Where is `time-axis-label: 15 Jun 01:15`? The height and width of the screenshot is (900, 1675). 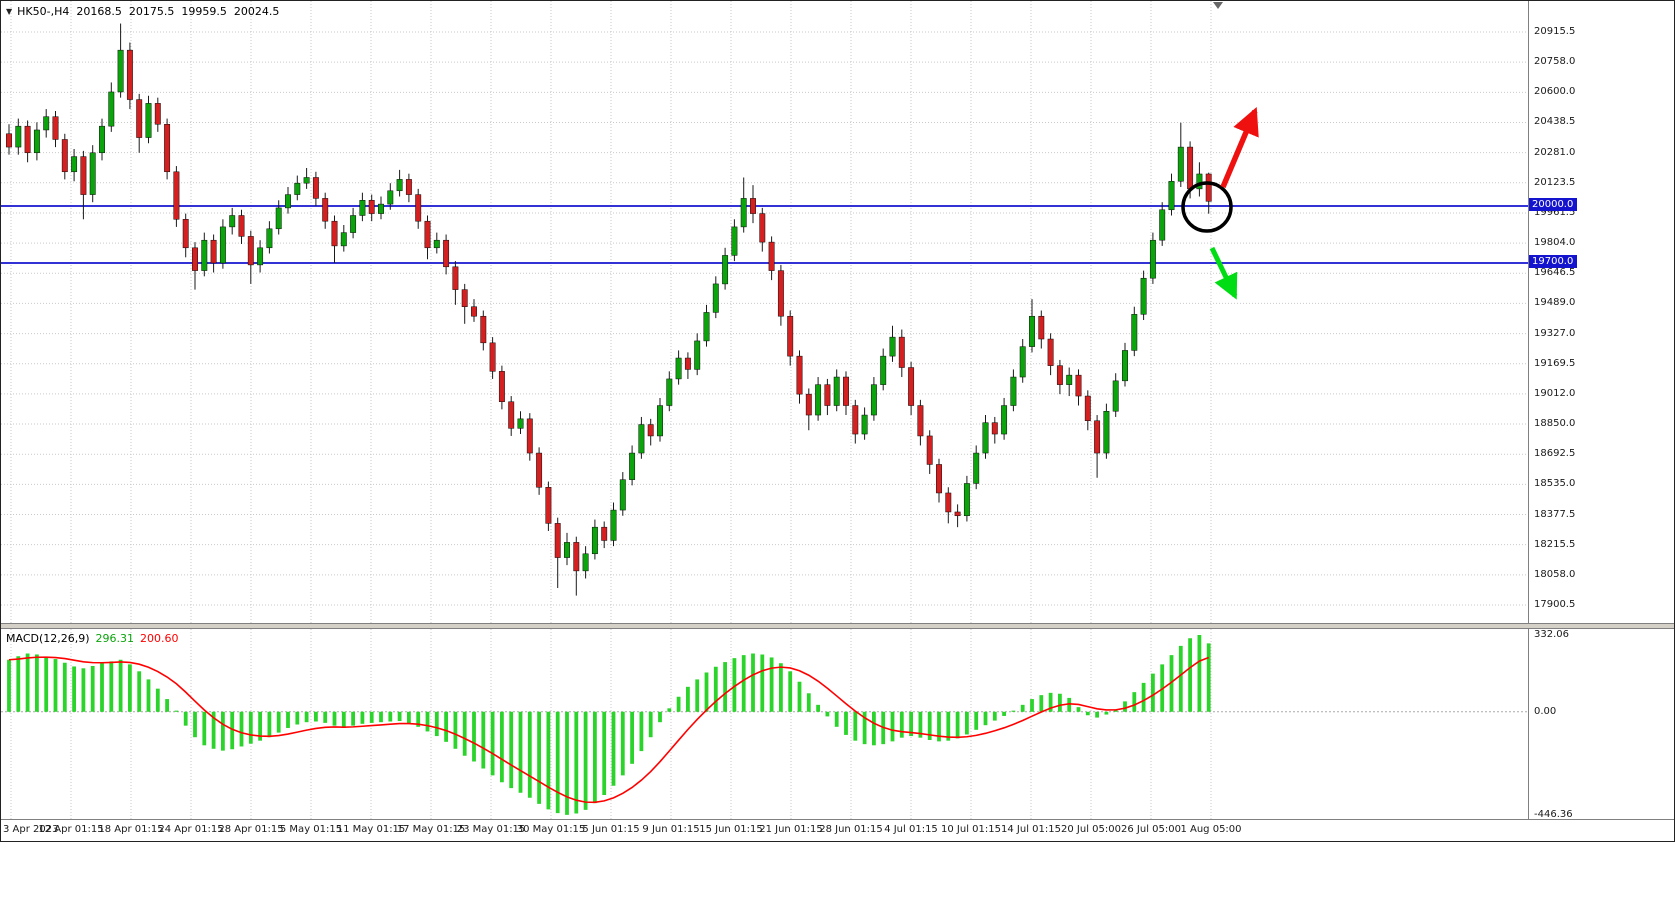
time-axis-label: 15 Jun 01:15 is located at coordinates (731, 829).